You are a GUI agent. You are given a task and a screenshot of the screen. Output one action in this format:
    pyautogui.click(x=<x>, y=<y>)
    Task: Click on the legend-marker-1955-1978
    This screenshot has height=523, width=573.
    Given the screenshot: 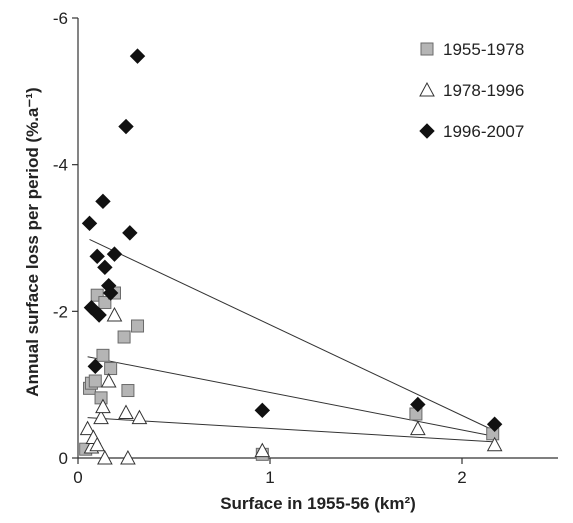 What is the action you would take?
    pyautogui.click(x=427, y=49)
    